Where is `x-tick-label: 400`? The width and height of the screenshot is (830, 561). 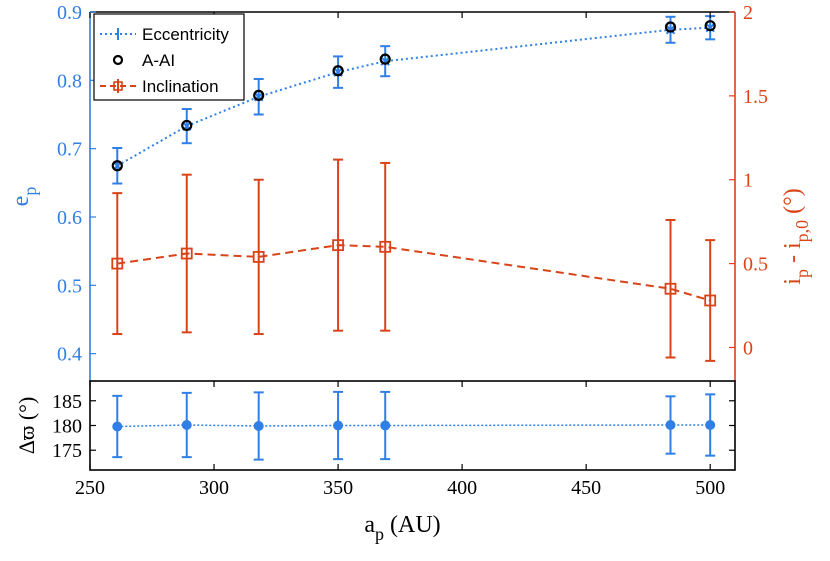 x-tick-label: 400 is located at coordinates (462, 488).